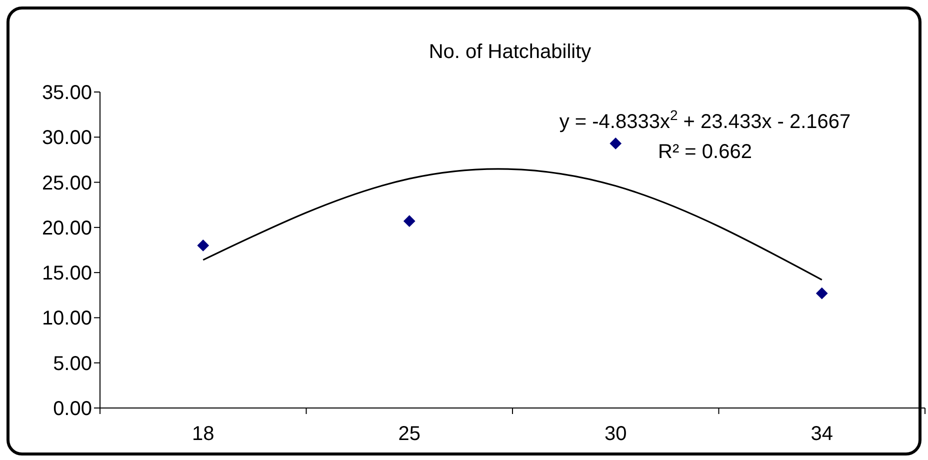 This screenshot has width=928, height=460. What do you see at coordinates (821, 434) in the screenshot?
I see `x-tick-label: 34` at bounding box center [821, 434].